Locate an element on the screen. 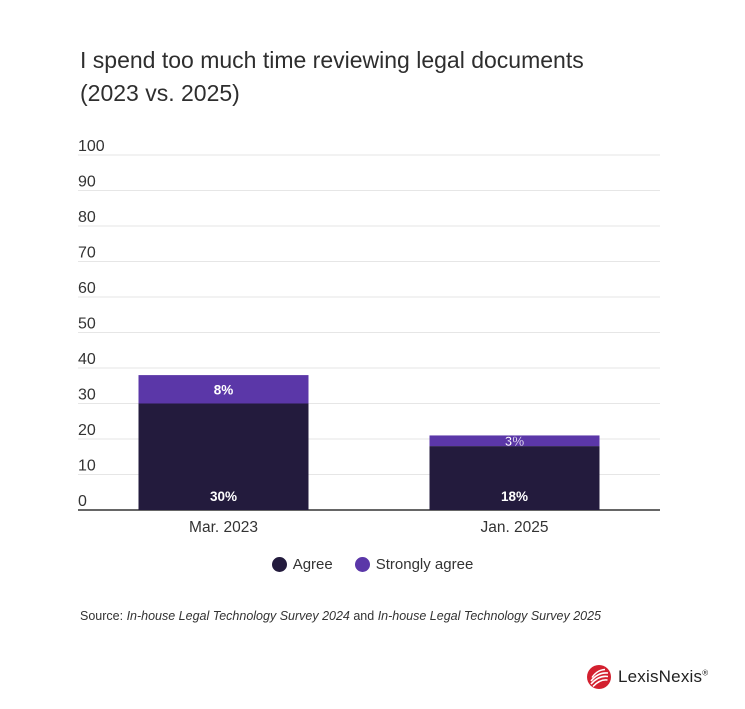  brand-registered-mark: ® is located at coordinates (705, 673).